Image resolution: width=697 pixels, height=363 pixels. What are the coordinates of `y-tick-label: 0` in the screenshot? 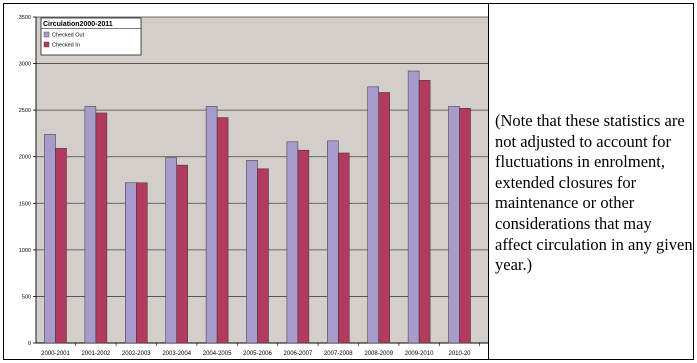 It's located at (29, 344).